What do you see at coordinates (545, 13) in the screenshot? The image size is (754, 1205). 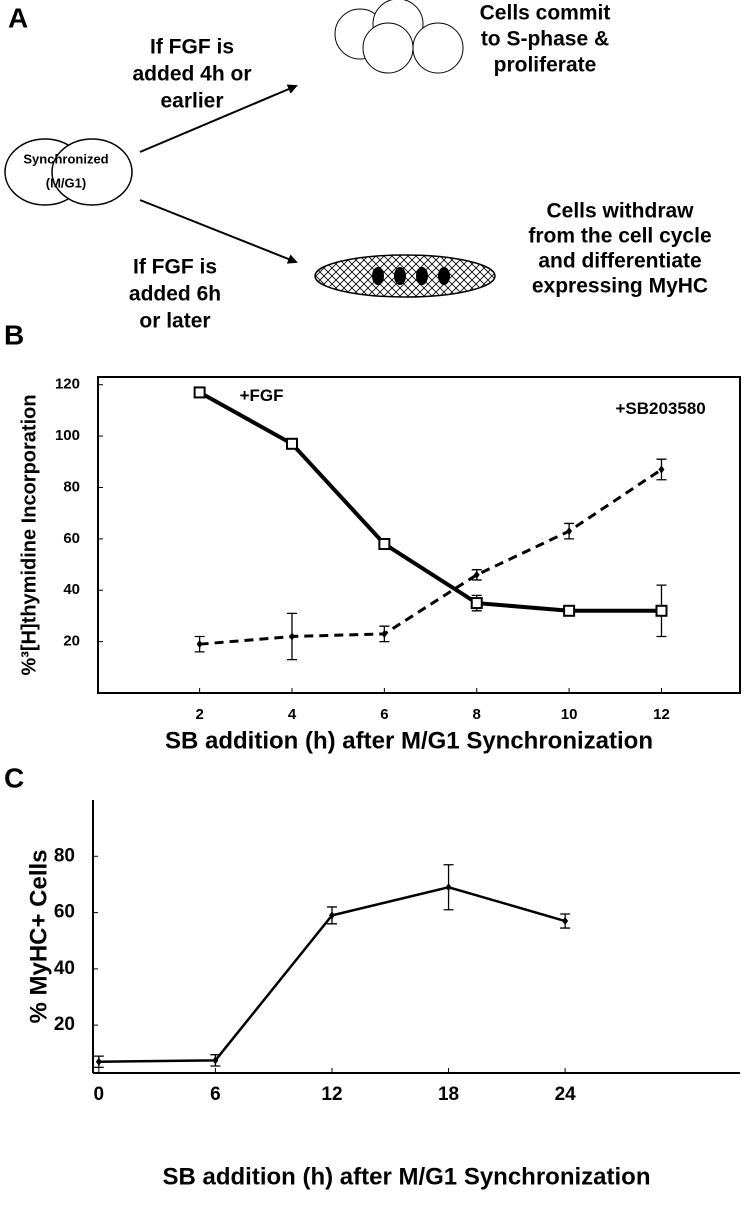 I see `result-text: Cells commit` at bounding box center [545, 13].